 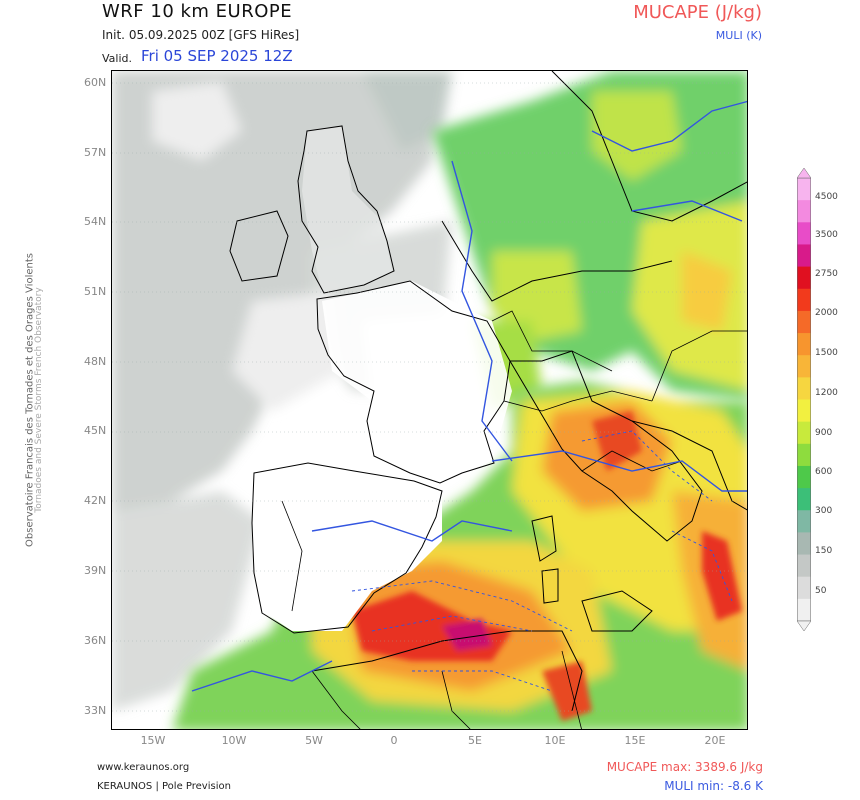 What do you see at coordinates (697, 12) in the screenshot?
I see `variable-primary: MUCAPE (J/kg)` at bounding box center [697, 12].